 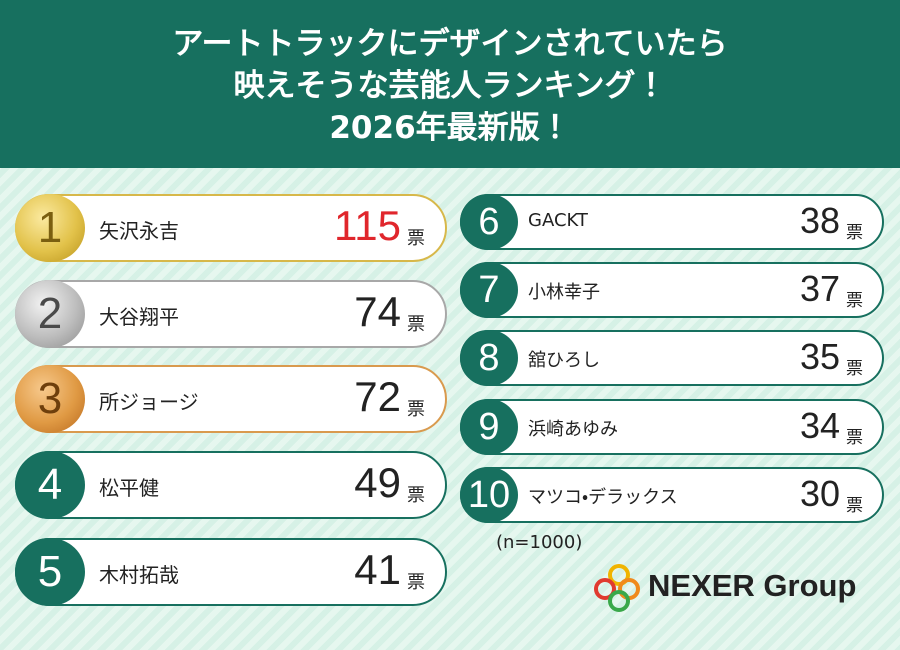 I want to click on rank-badge: 5, so click(x=50, y=572).